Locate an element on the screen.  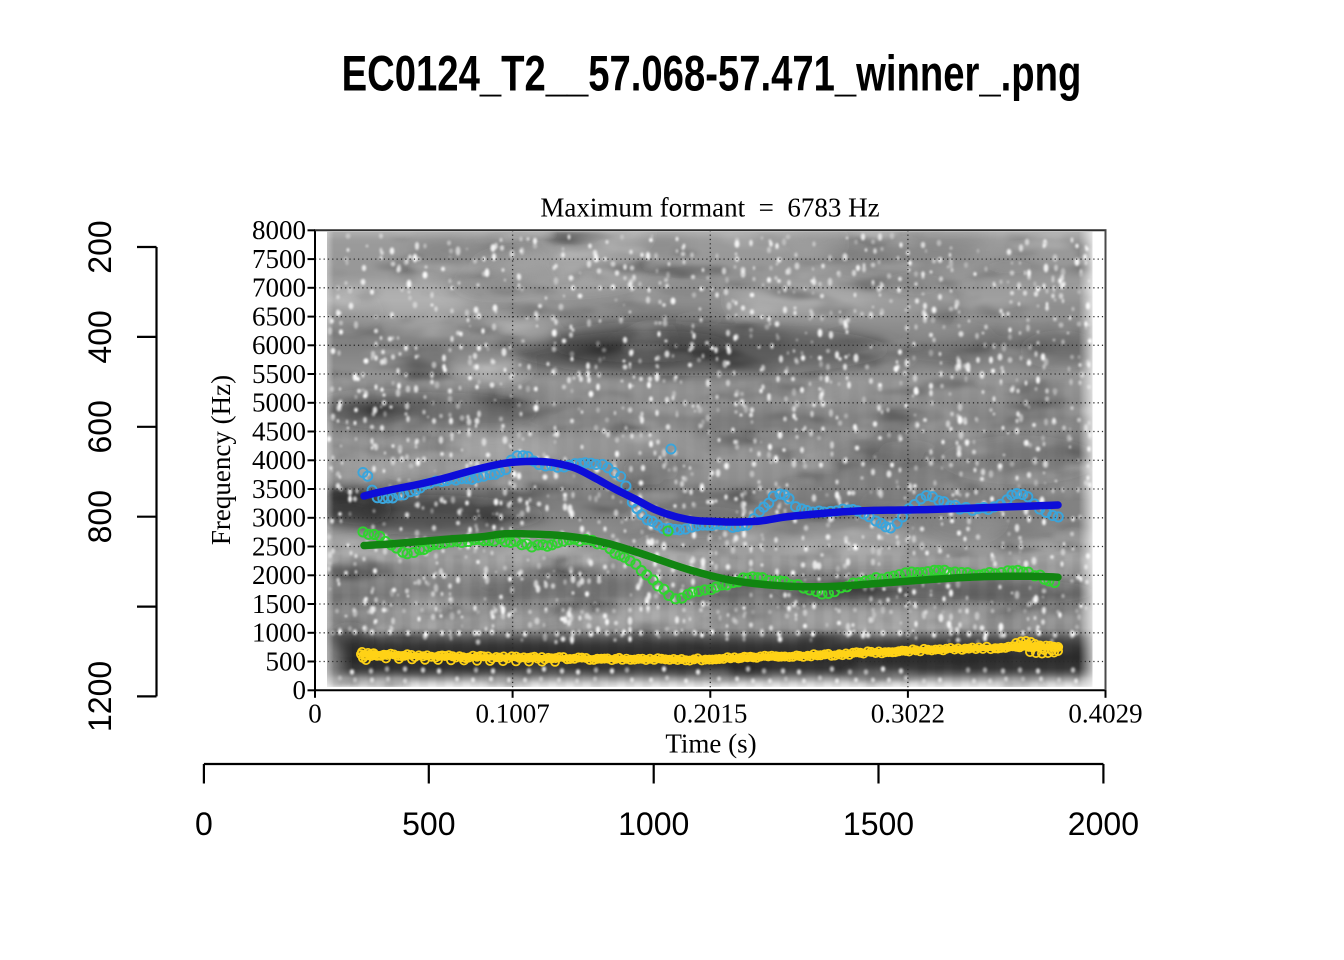
svg-text:EC0124_T2__57.068-57.471_winne: EC0124_T2__57.068-57.471_winner_.png is located at coordinates (712, 74).